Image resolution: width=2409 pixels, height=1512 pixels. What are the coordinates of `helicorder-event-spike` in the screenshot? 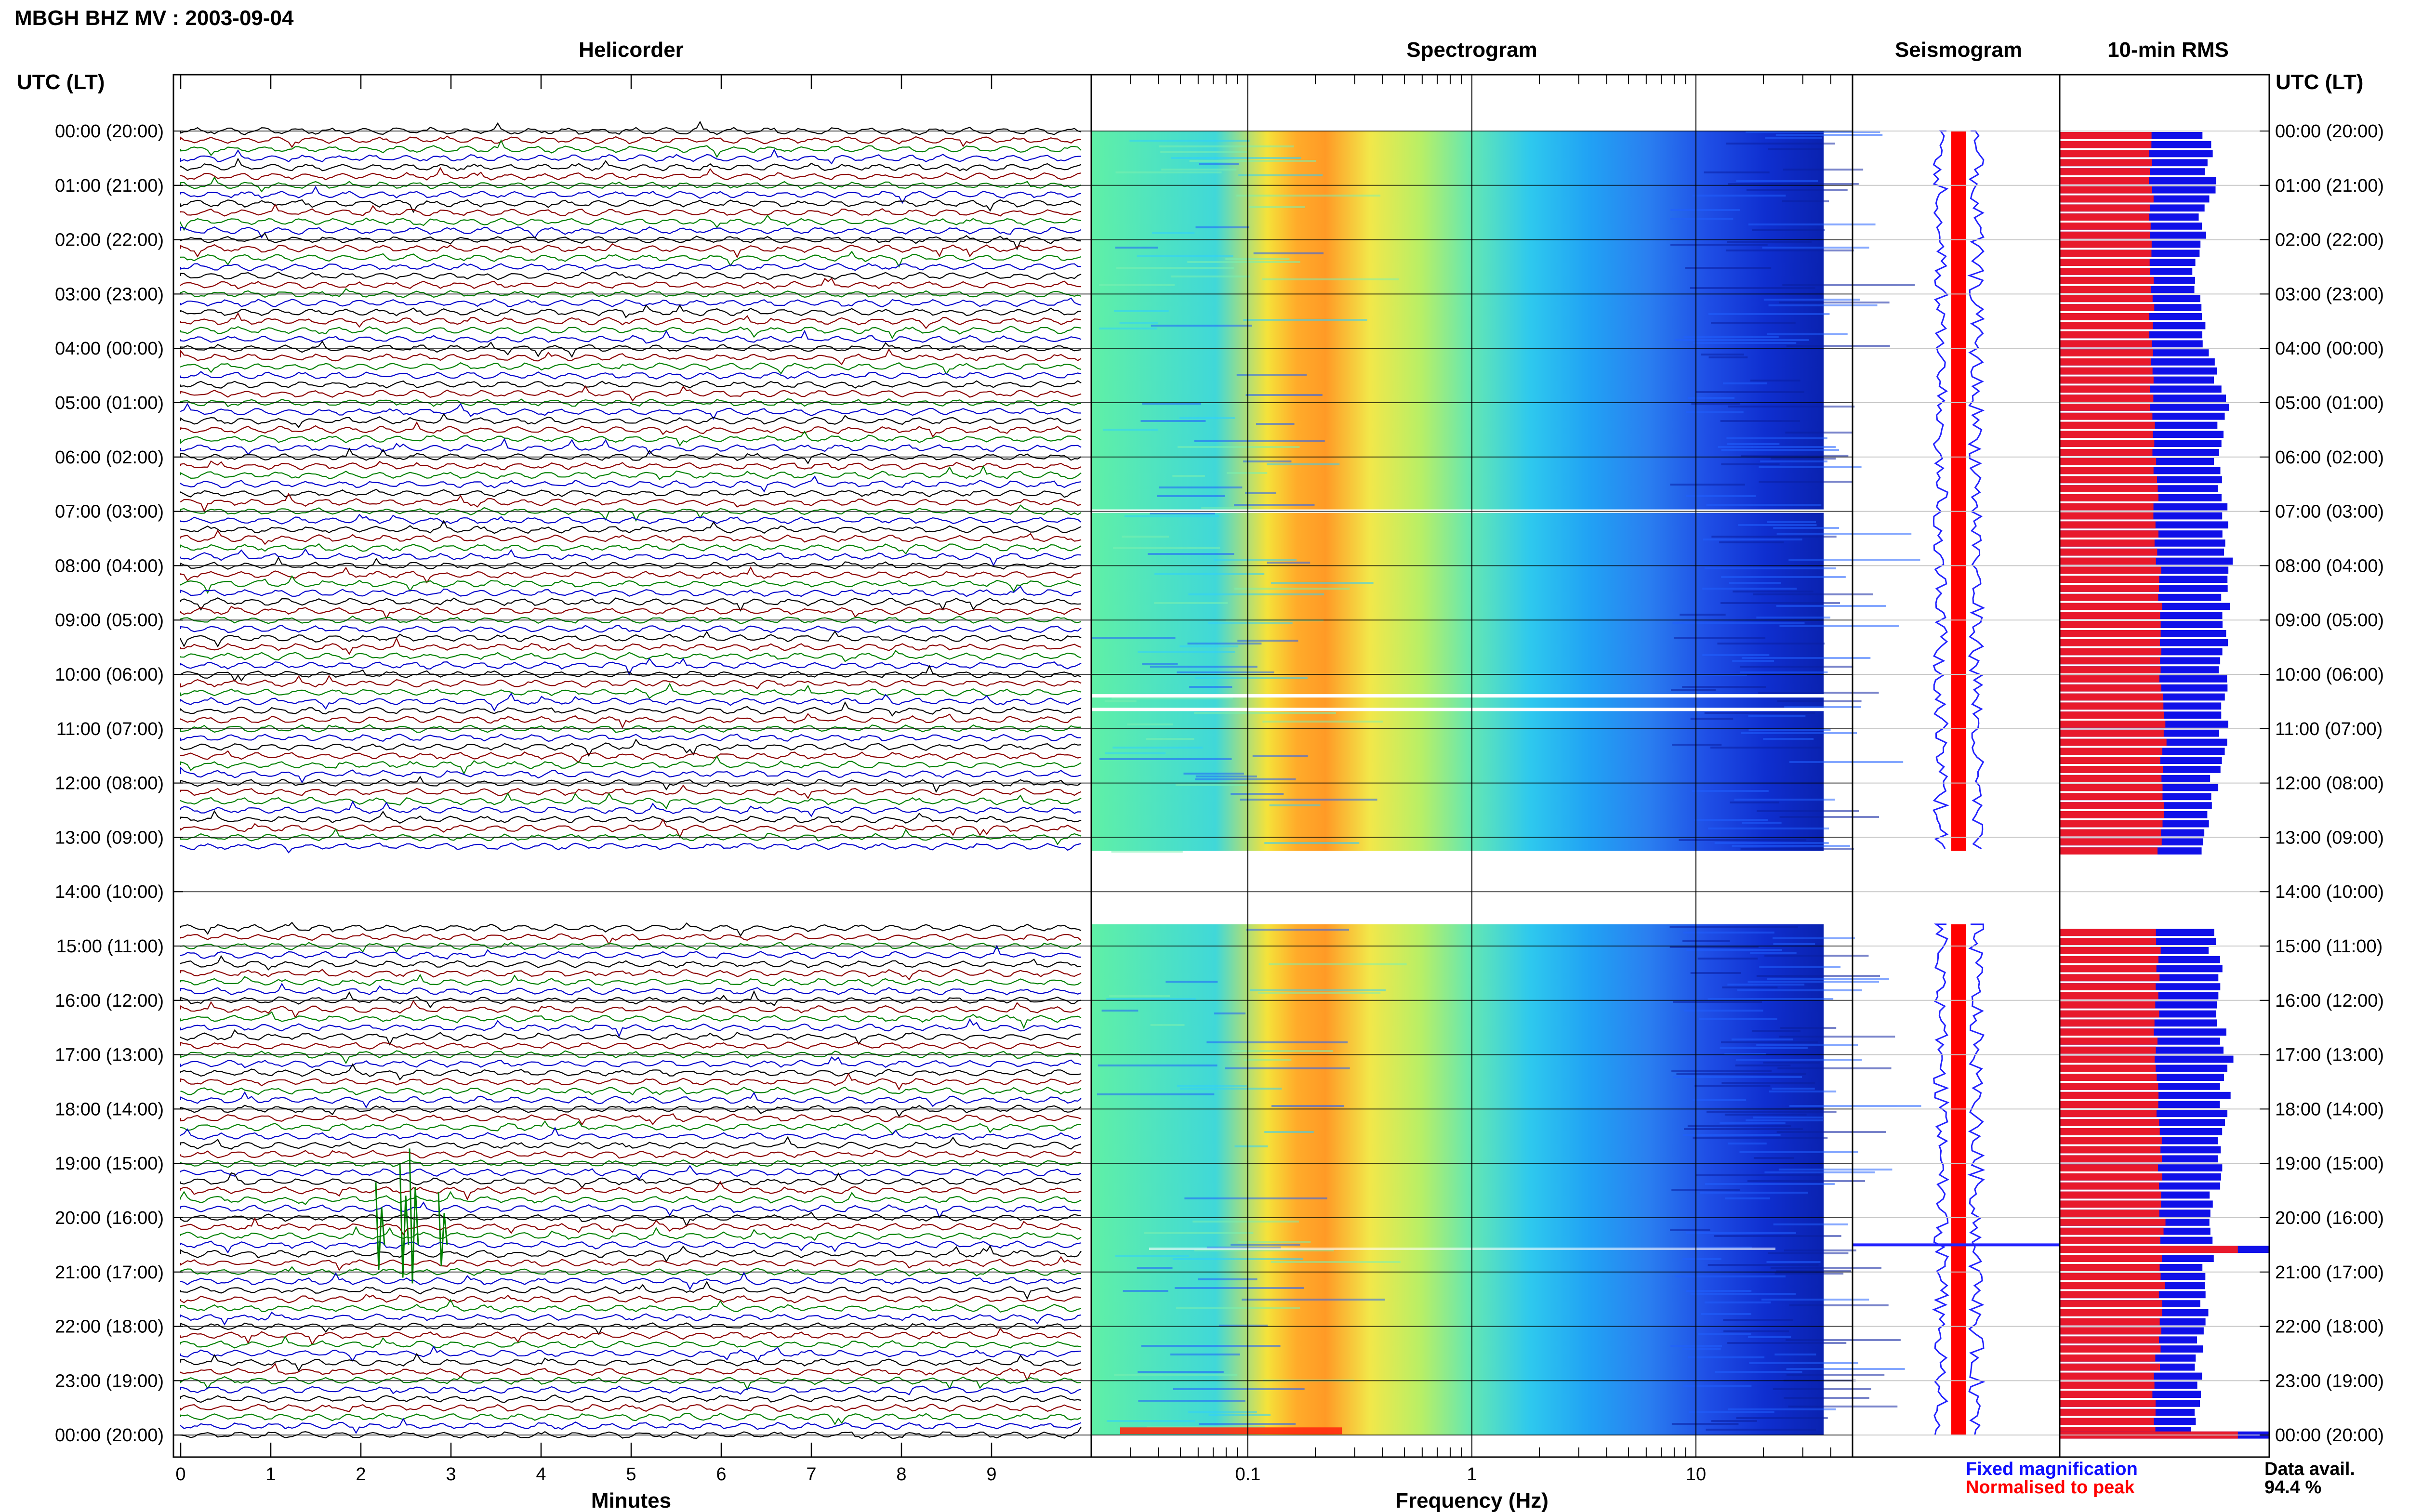 It's located at (380, 1226).